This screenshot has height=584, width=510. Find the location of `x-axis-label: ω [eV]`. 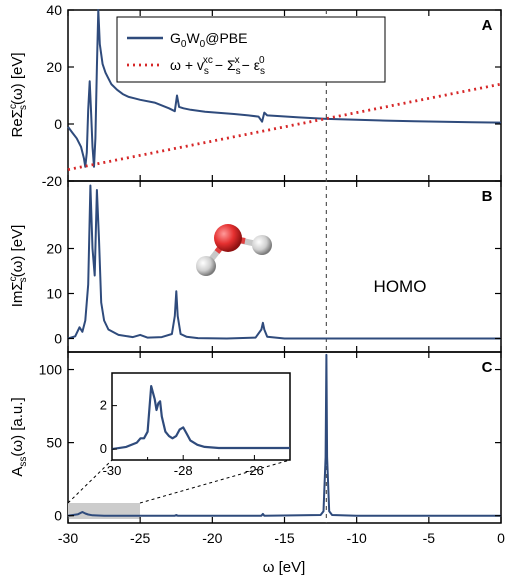

x-axis-label: ω [eV] is located at coordinates (284, 567).